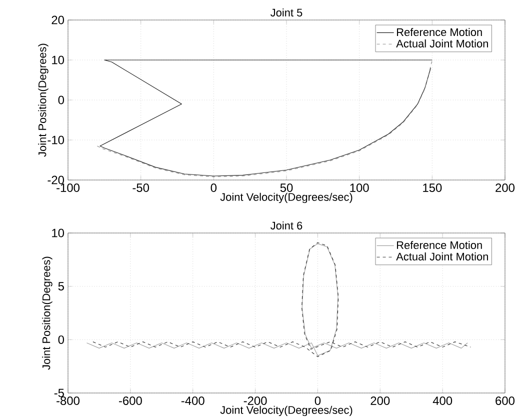  What do you see at coordinates (130, 400) in the screenshot?
I see `x-tick-label: -600` at bounding box center [130, 400].